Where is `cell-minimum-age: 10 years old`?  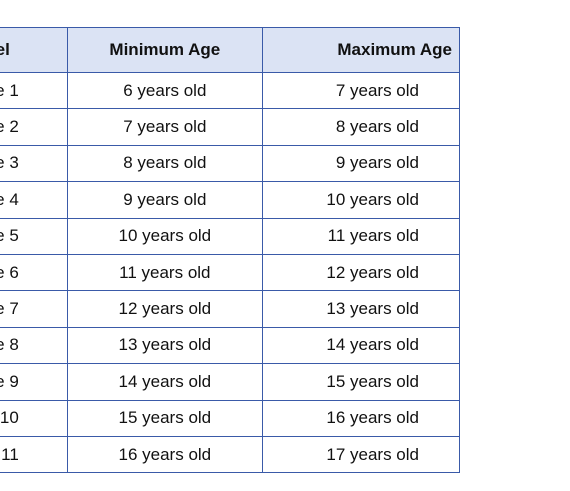
cell-minimum-age: 10 years old is located at coordinates (164, 236).